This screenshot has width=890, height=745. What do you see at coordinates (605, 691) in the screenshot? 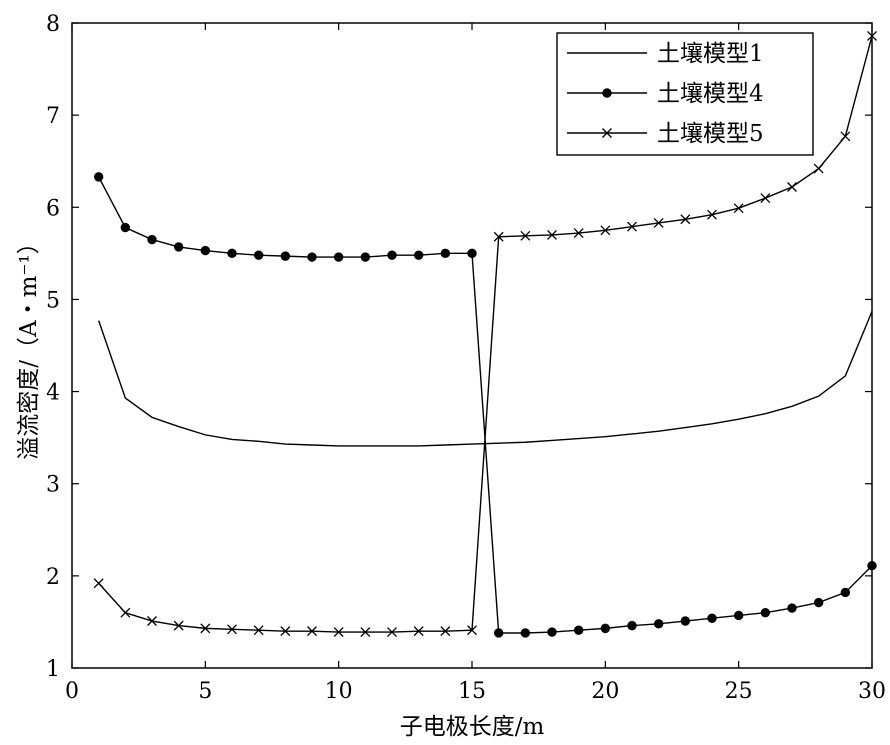
I see `x-tick-label: 20` at bounding box center [605, 691].